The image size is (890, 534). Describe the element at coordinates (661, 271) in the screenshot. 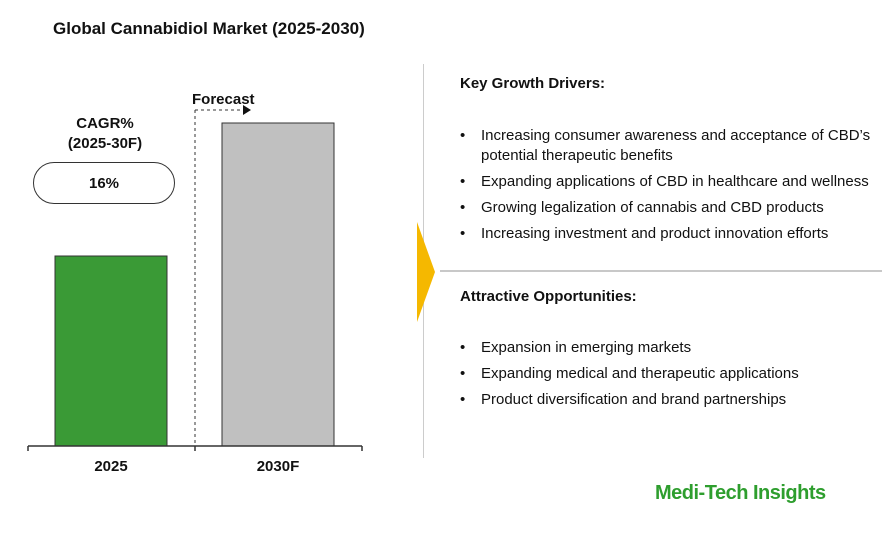

I see `section-divider` at that location.